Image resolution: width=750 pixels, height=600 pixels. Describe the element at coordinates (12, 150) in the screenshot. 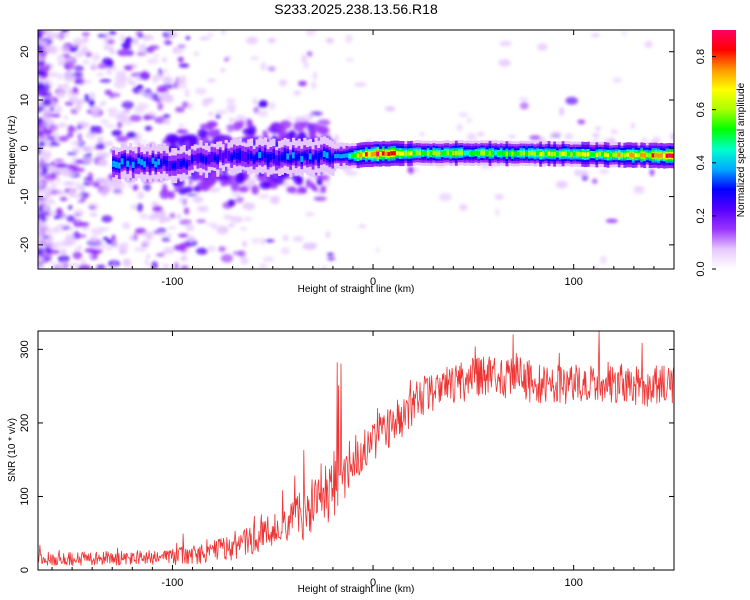

I see `spectrogram-y-axis-title: Frequency (Hz)` at that location.